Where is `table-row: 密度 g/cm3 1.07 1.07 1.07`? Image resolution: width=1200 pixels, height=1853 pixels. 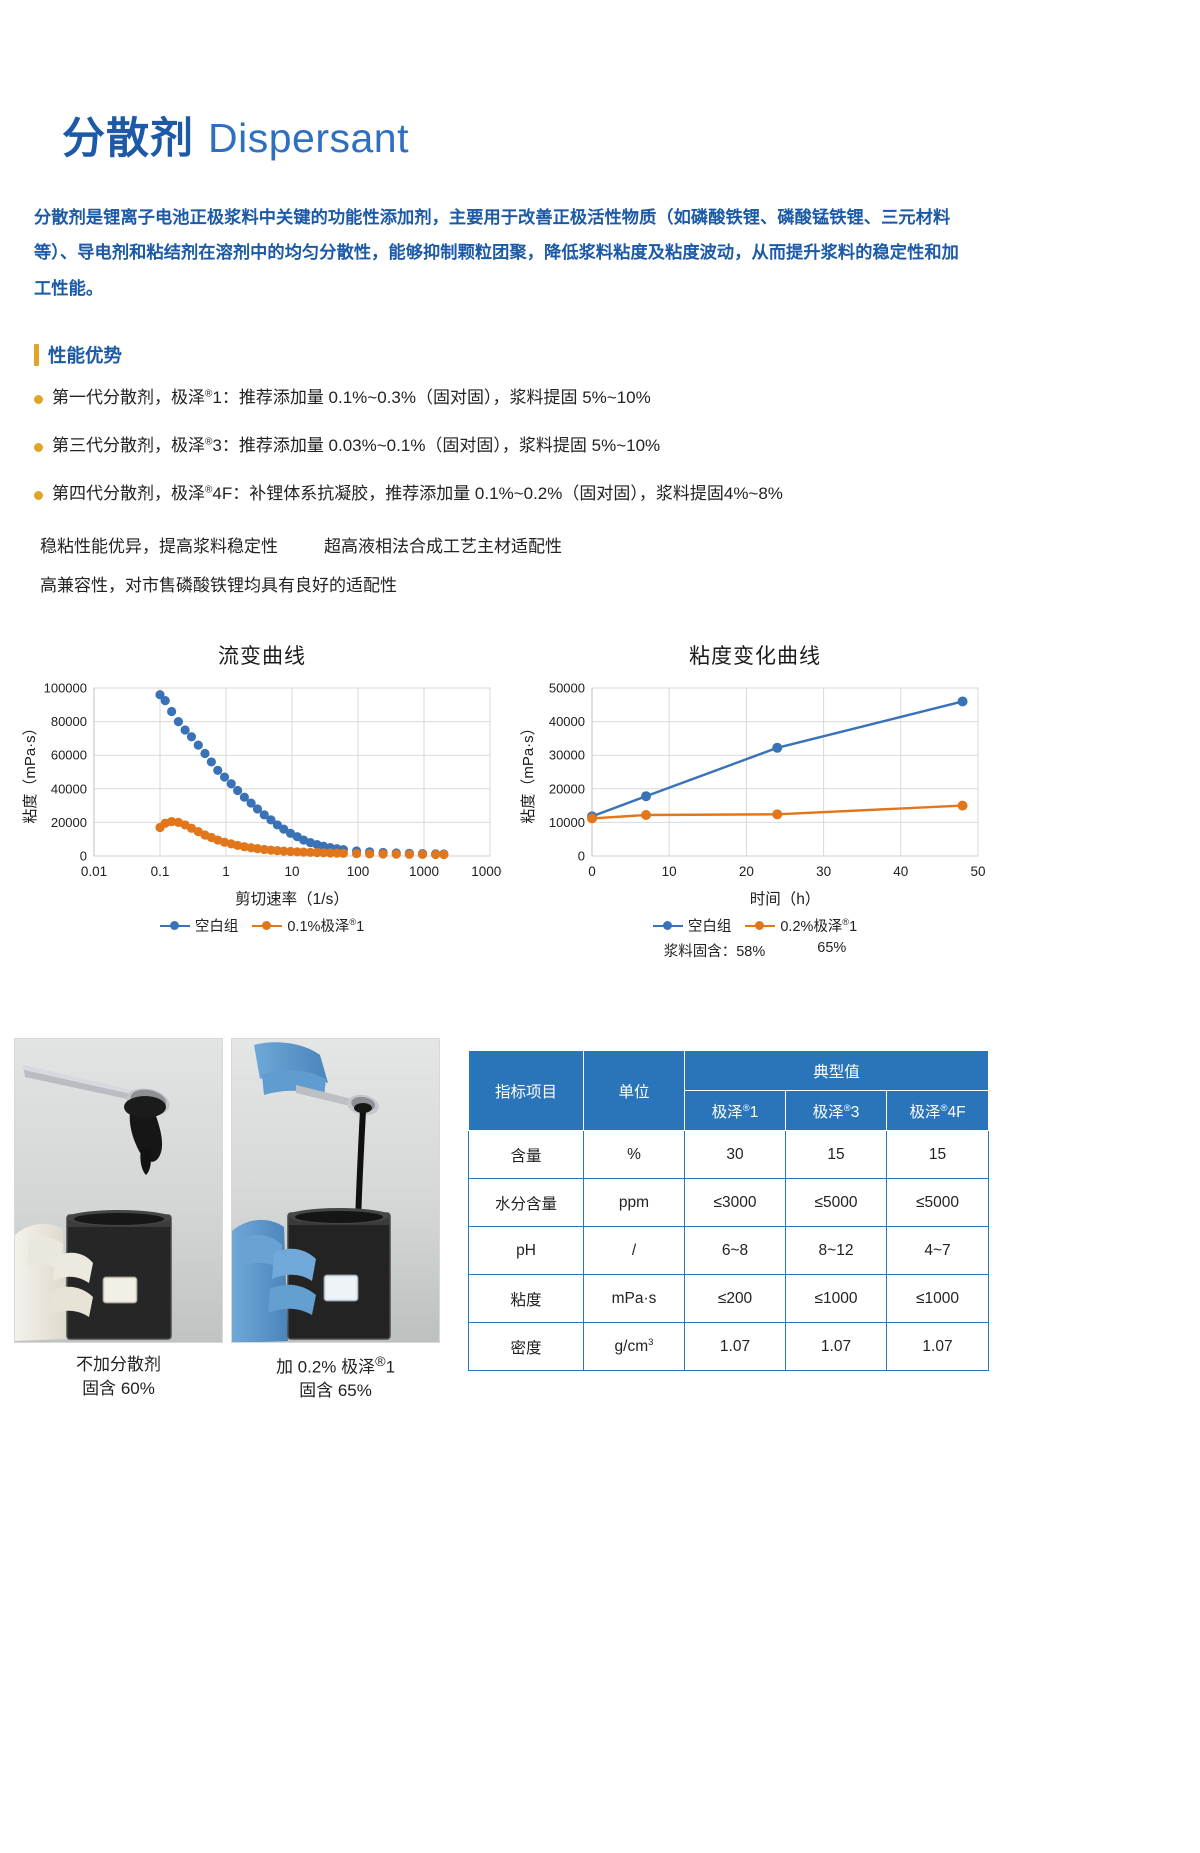 table-row: 密度 g/cm3 1.07 1.07 1.07 is located at coordinates (729, 1346).